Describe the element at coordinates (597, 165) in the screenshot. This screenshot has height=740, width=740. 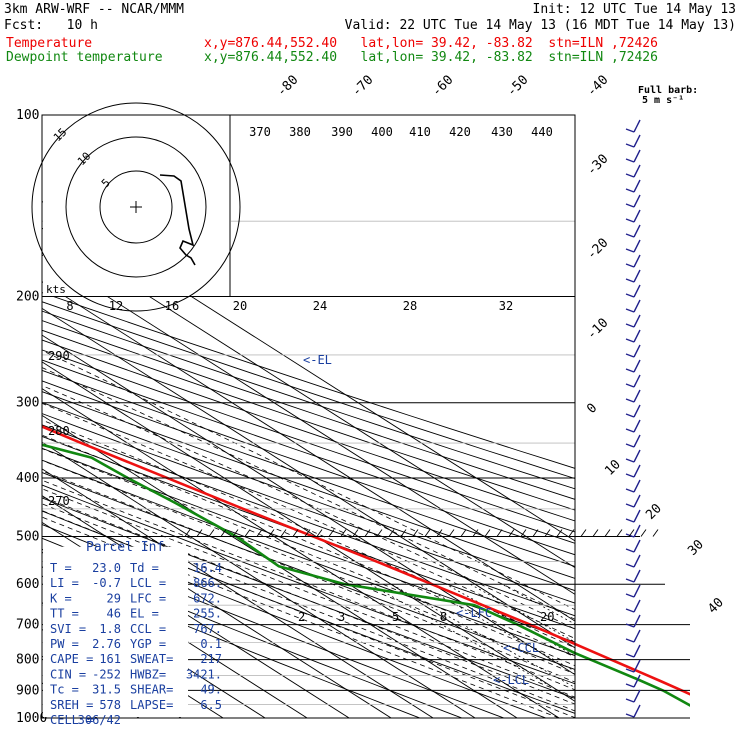
I see `isotherm-label: -30` at that location.